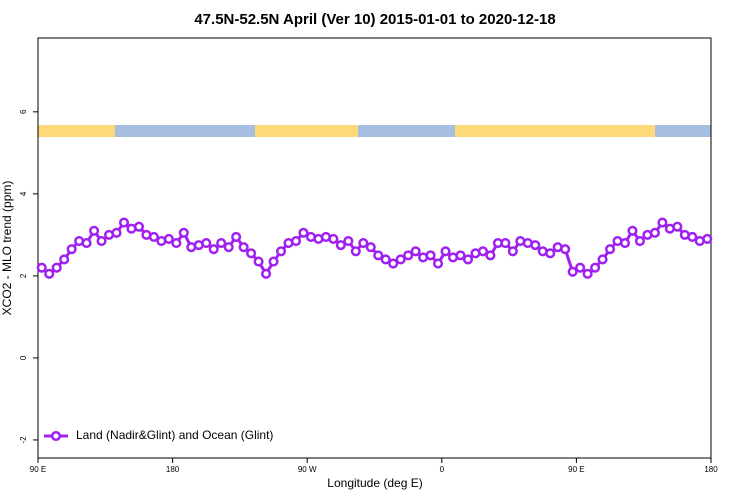 This screenshot has height=500, width=750. What do you see at coordinates (56, 436) in the screenshot?
I see `legend-marker` at bounding box center [56, 436].